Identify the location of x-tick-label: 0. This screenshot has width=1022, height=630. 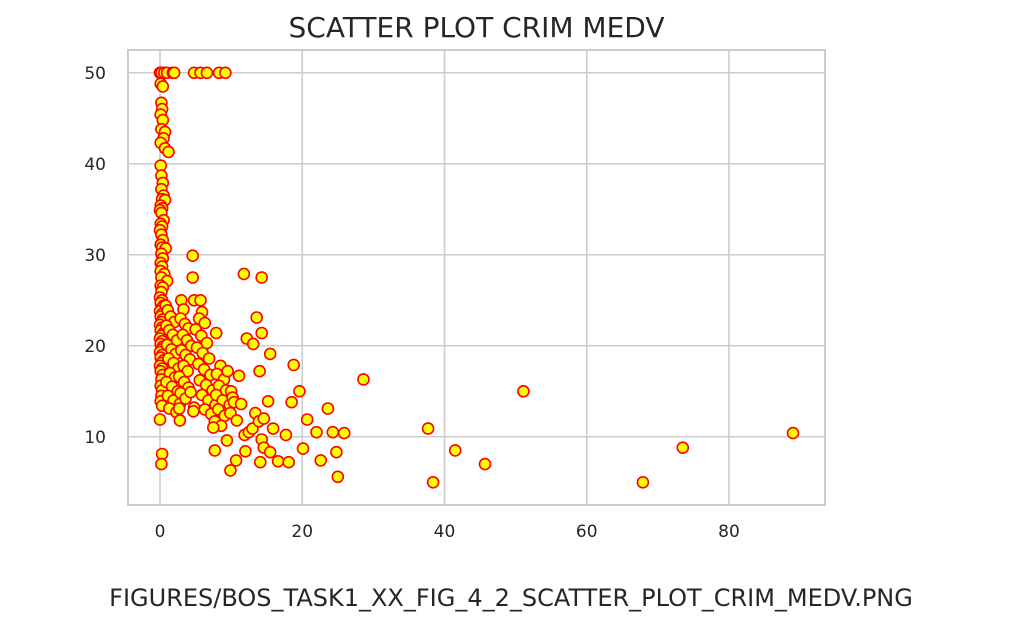
(160, 532).